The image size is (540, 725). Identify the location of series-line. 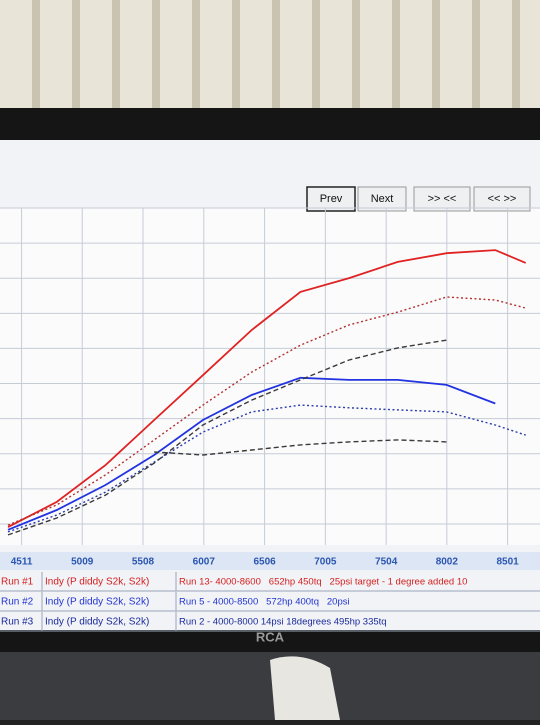
(300, 447).